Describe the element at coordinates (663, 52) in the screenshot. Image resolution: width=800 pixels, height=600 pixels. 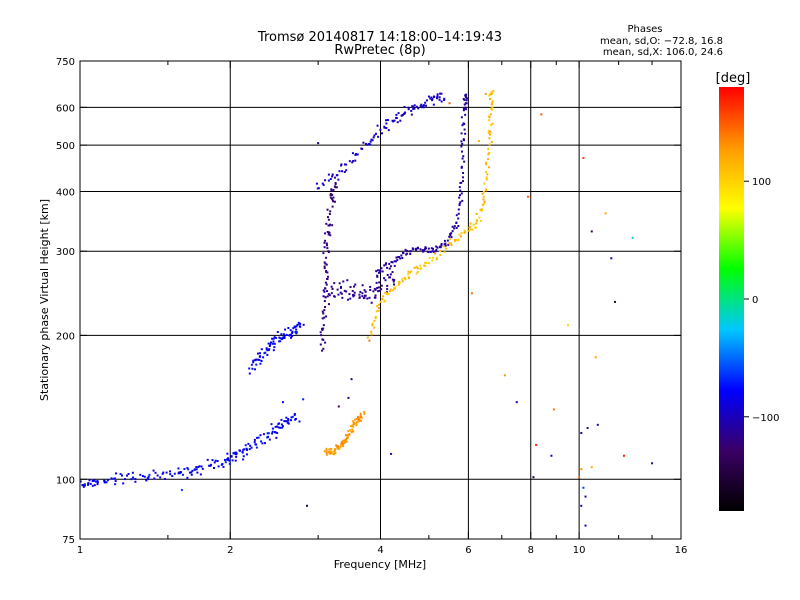
I see `phase-info-x: mean, sd,X: 106.0, 24.6` at that location.